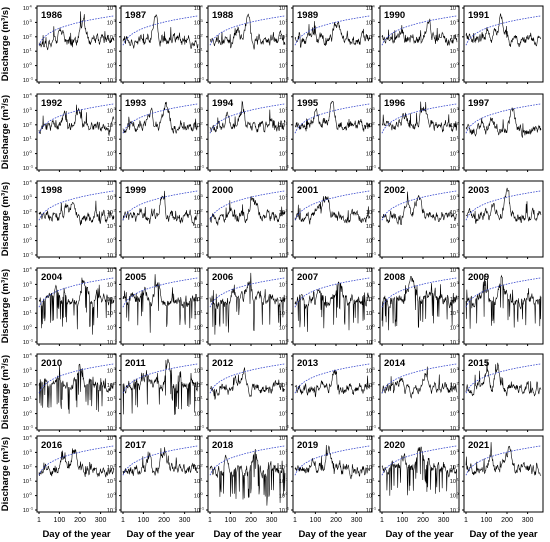 The width and height of the screenshot is (550, 542). What do you see at coordinates (247, 474) in the screenshot?
I see `panel-frame-2018` at bounding box center [247, 474].